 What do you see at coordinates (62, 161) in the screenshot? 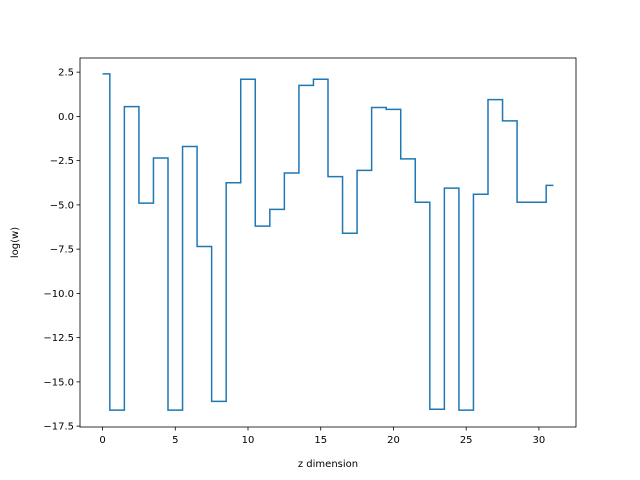
I see `y-tick-label: −2.5` at bounding box center [62, 161].